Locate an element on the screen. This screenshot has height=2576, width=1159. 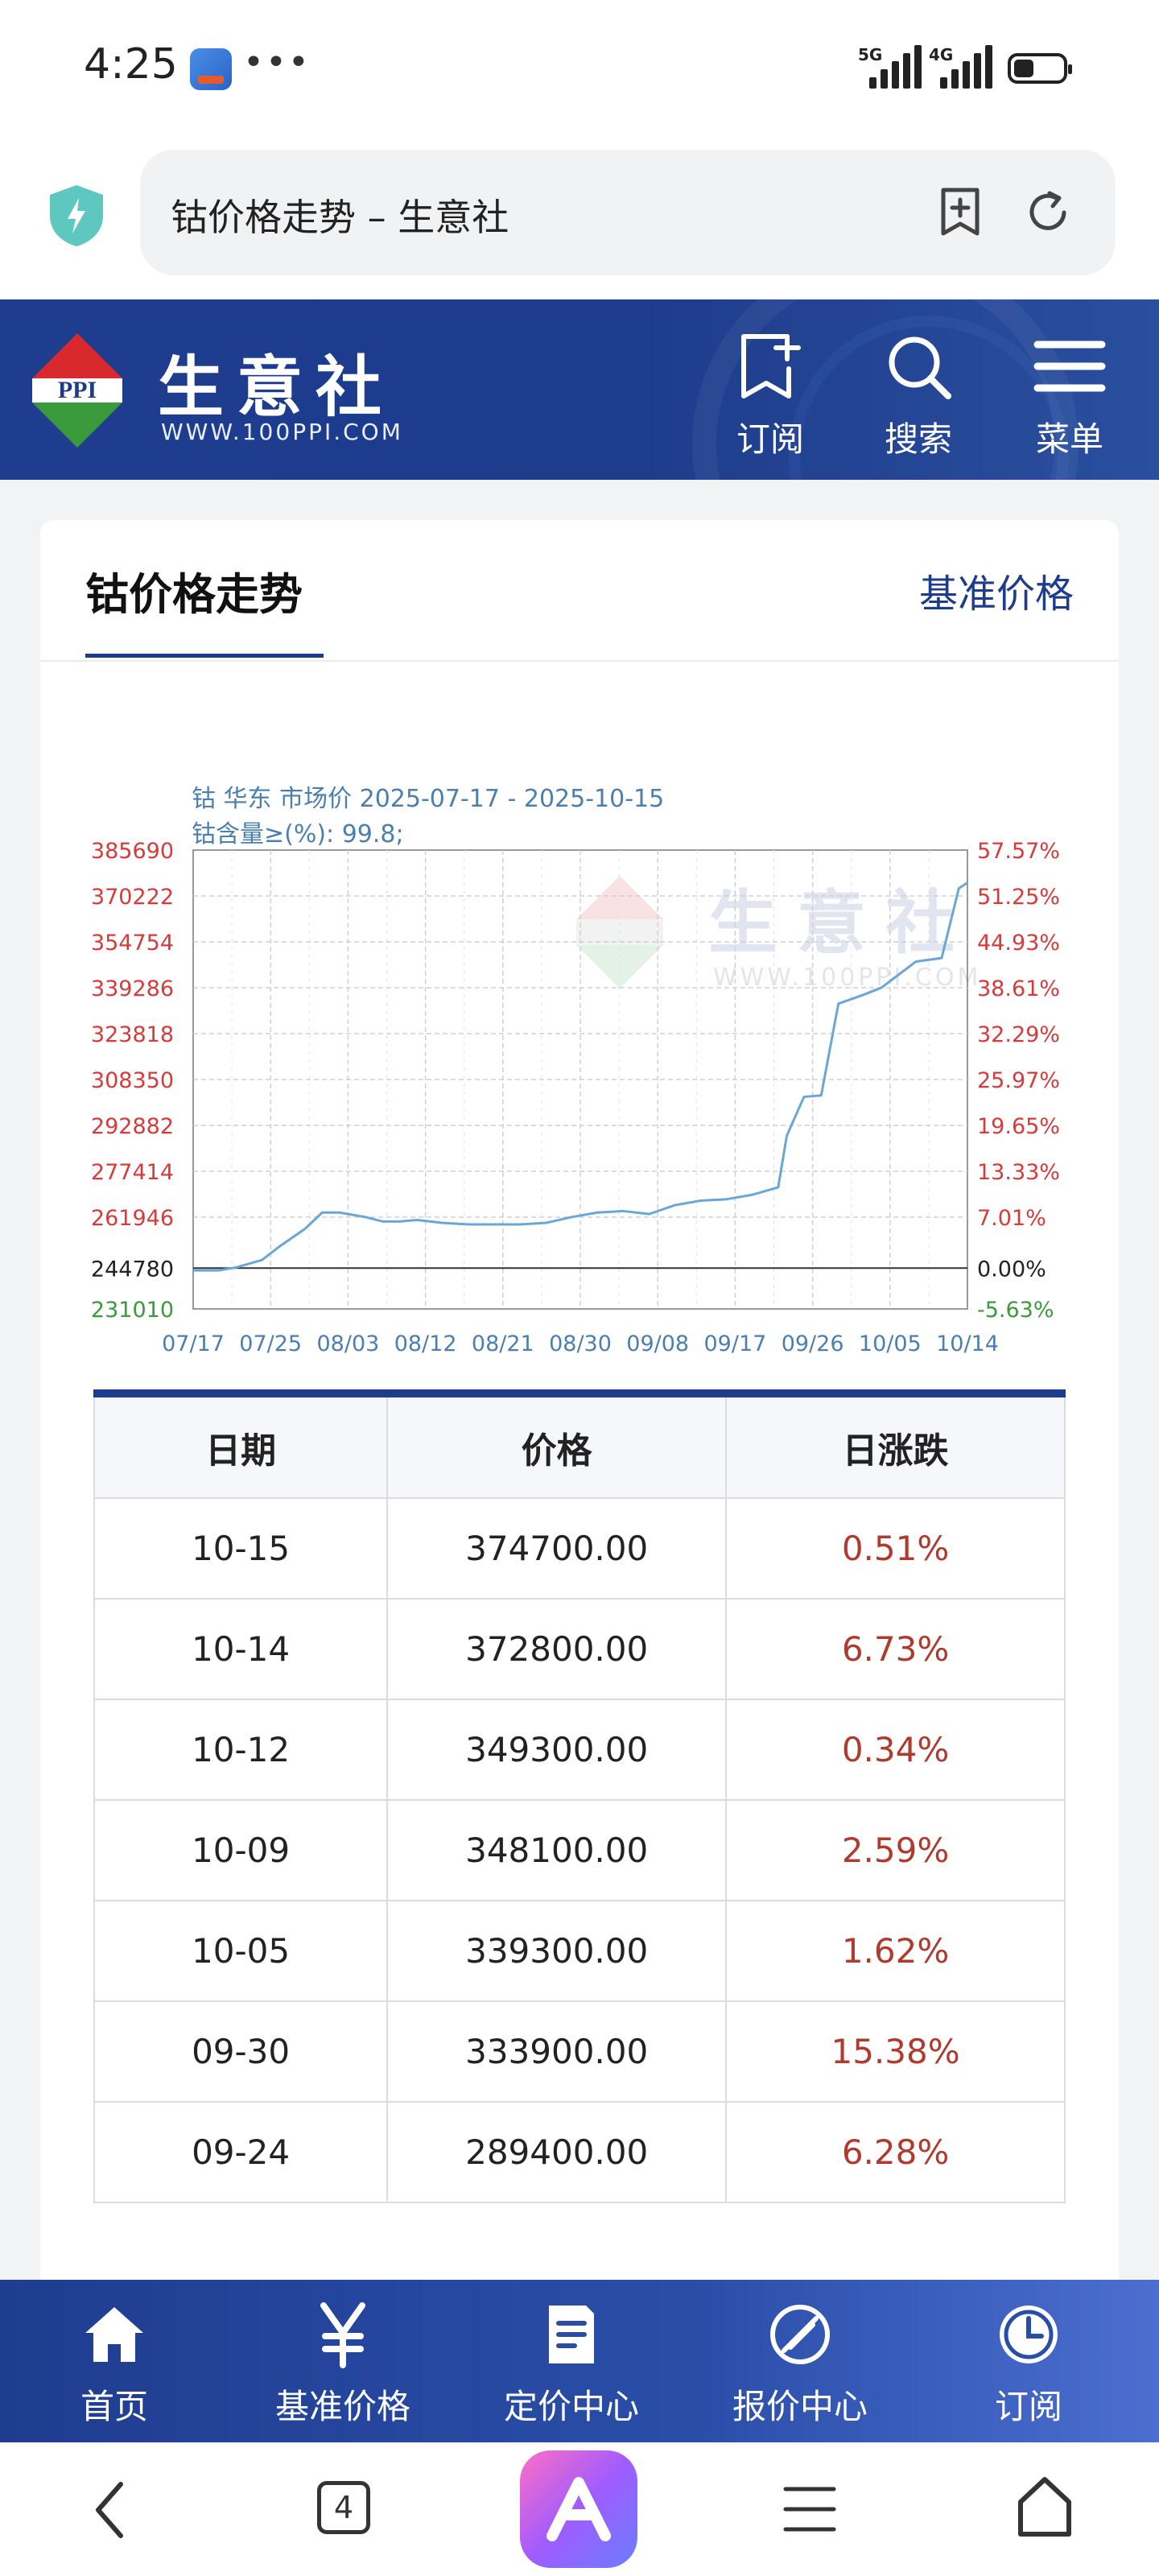
y-tick-label: 323818 is located at coordinates (132, 1034).